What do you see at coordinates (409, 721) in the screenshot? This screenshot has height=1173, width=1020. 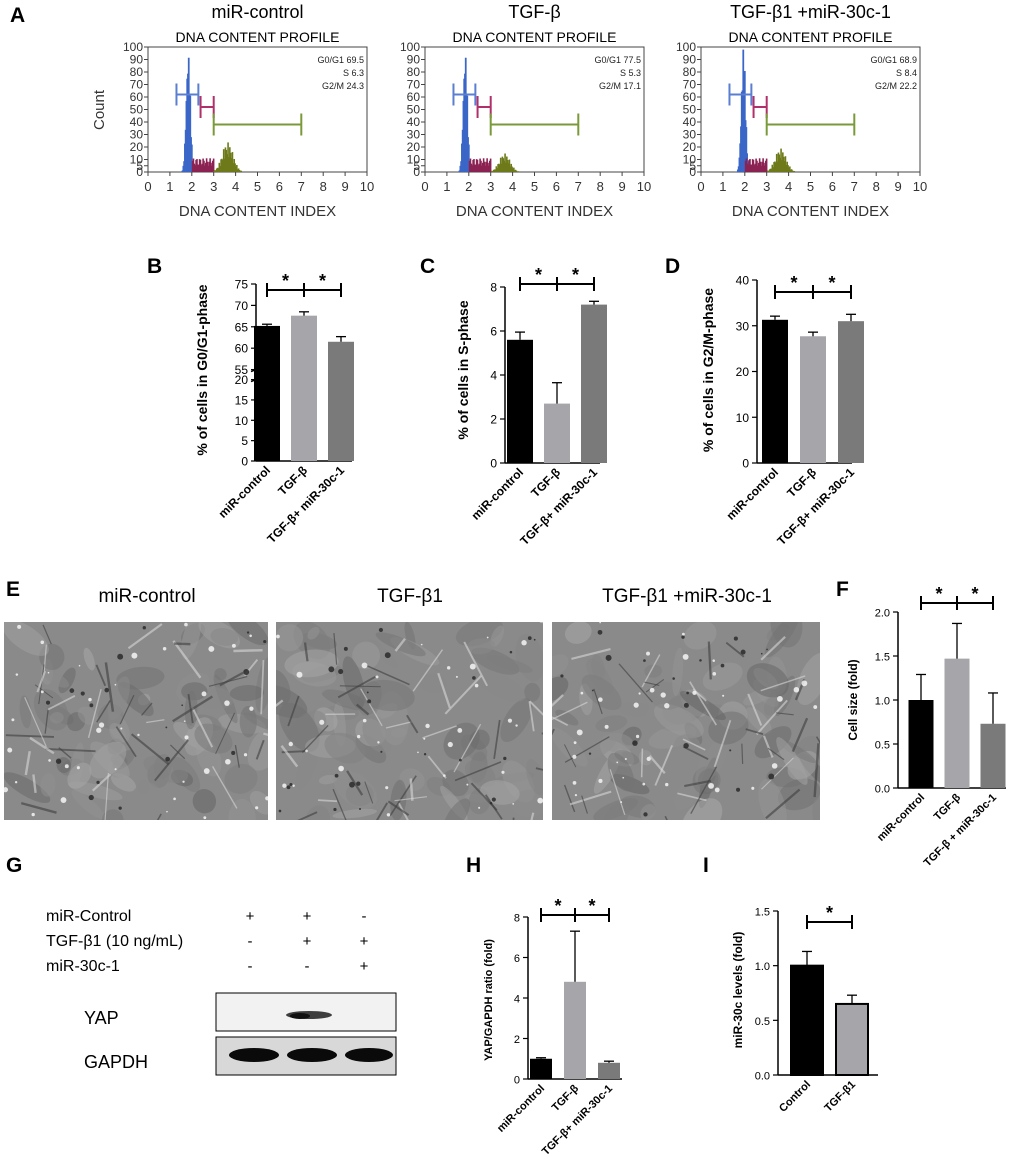 I see `micrograph-tgf-beta1-texture` at bounding box center [409, 721].